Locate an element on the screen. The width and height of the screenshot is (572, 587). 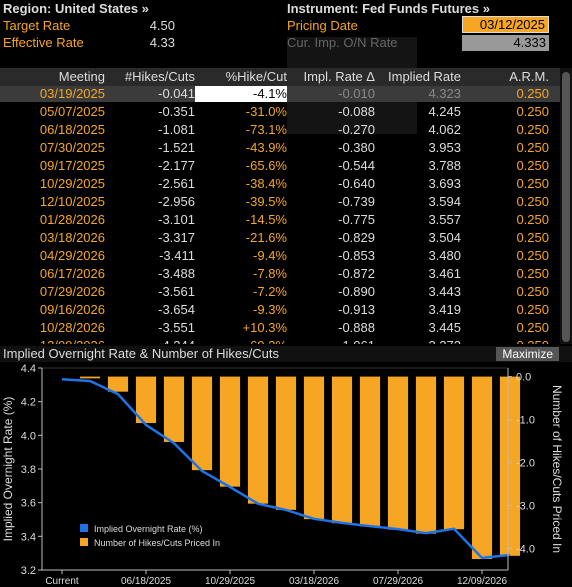
table-row: 05/07/2025 -0.351 -31.0% -0.088 4.245 0.250 is located at coordinates (280, 112).